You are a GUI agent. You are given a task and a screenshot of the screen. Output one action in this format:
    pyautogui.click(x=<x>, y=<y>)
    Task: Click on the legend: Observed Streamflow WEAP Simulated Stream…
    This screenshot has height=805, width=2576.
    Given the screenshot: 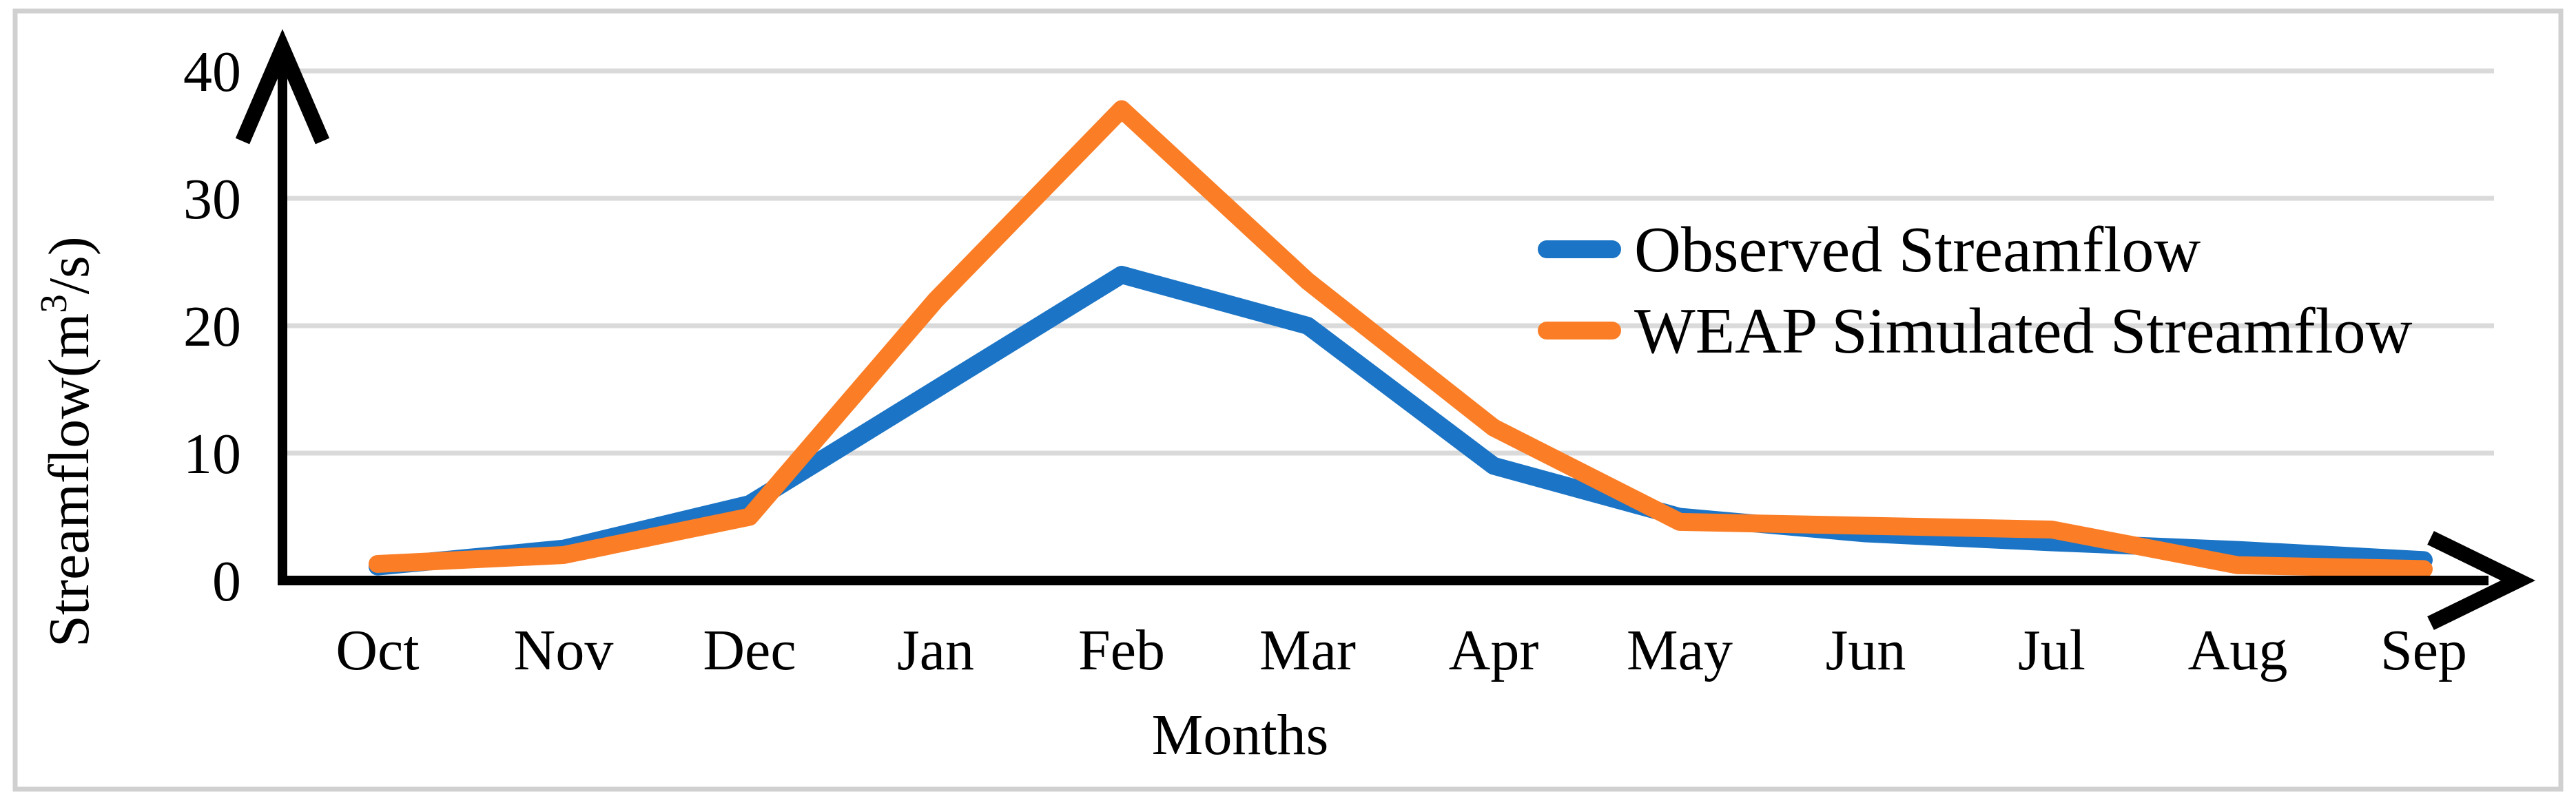 What is the action you would take?
    pyautogui.click(x=1975, y=290)
    